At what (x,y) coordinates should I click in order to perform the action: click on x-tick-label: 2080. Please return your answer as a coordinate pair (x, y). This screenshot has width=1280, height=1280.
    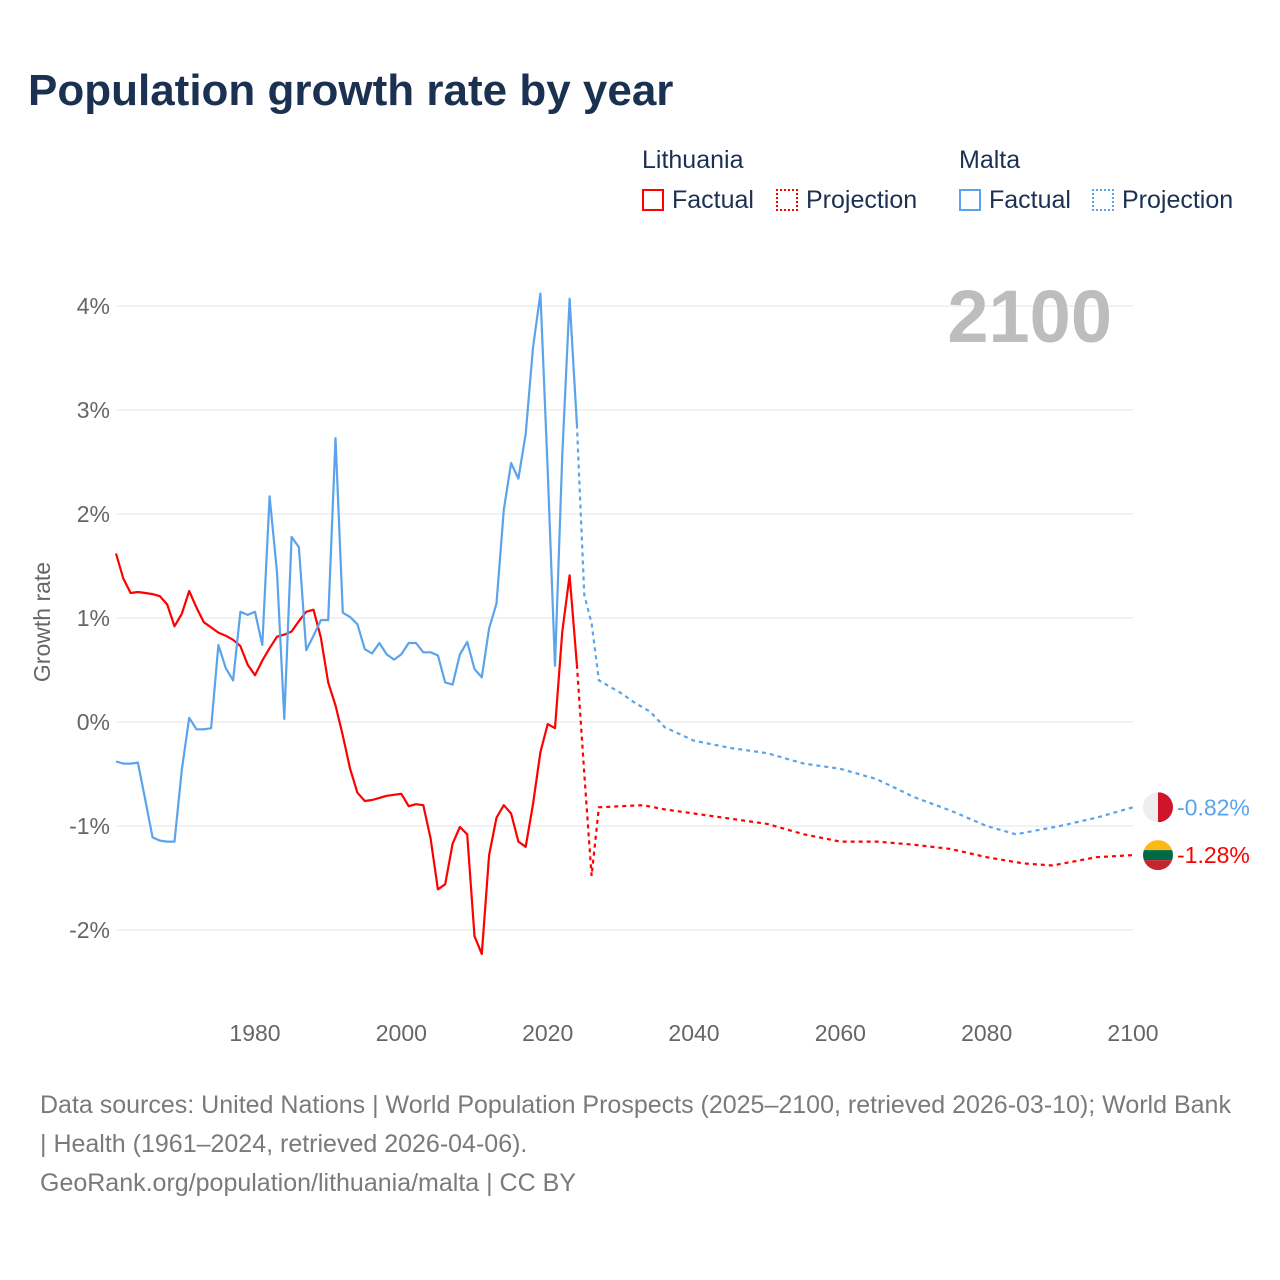
    Looking at the image, I should click on (986, 1033).